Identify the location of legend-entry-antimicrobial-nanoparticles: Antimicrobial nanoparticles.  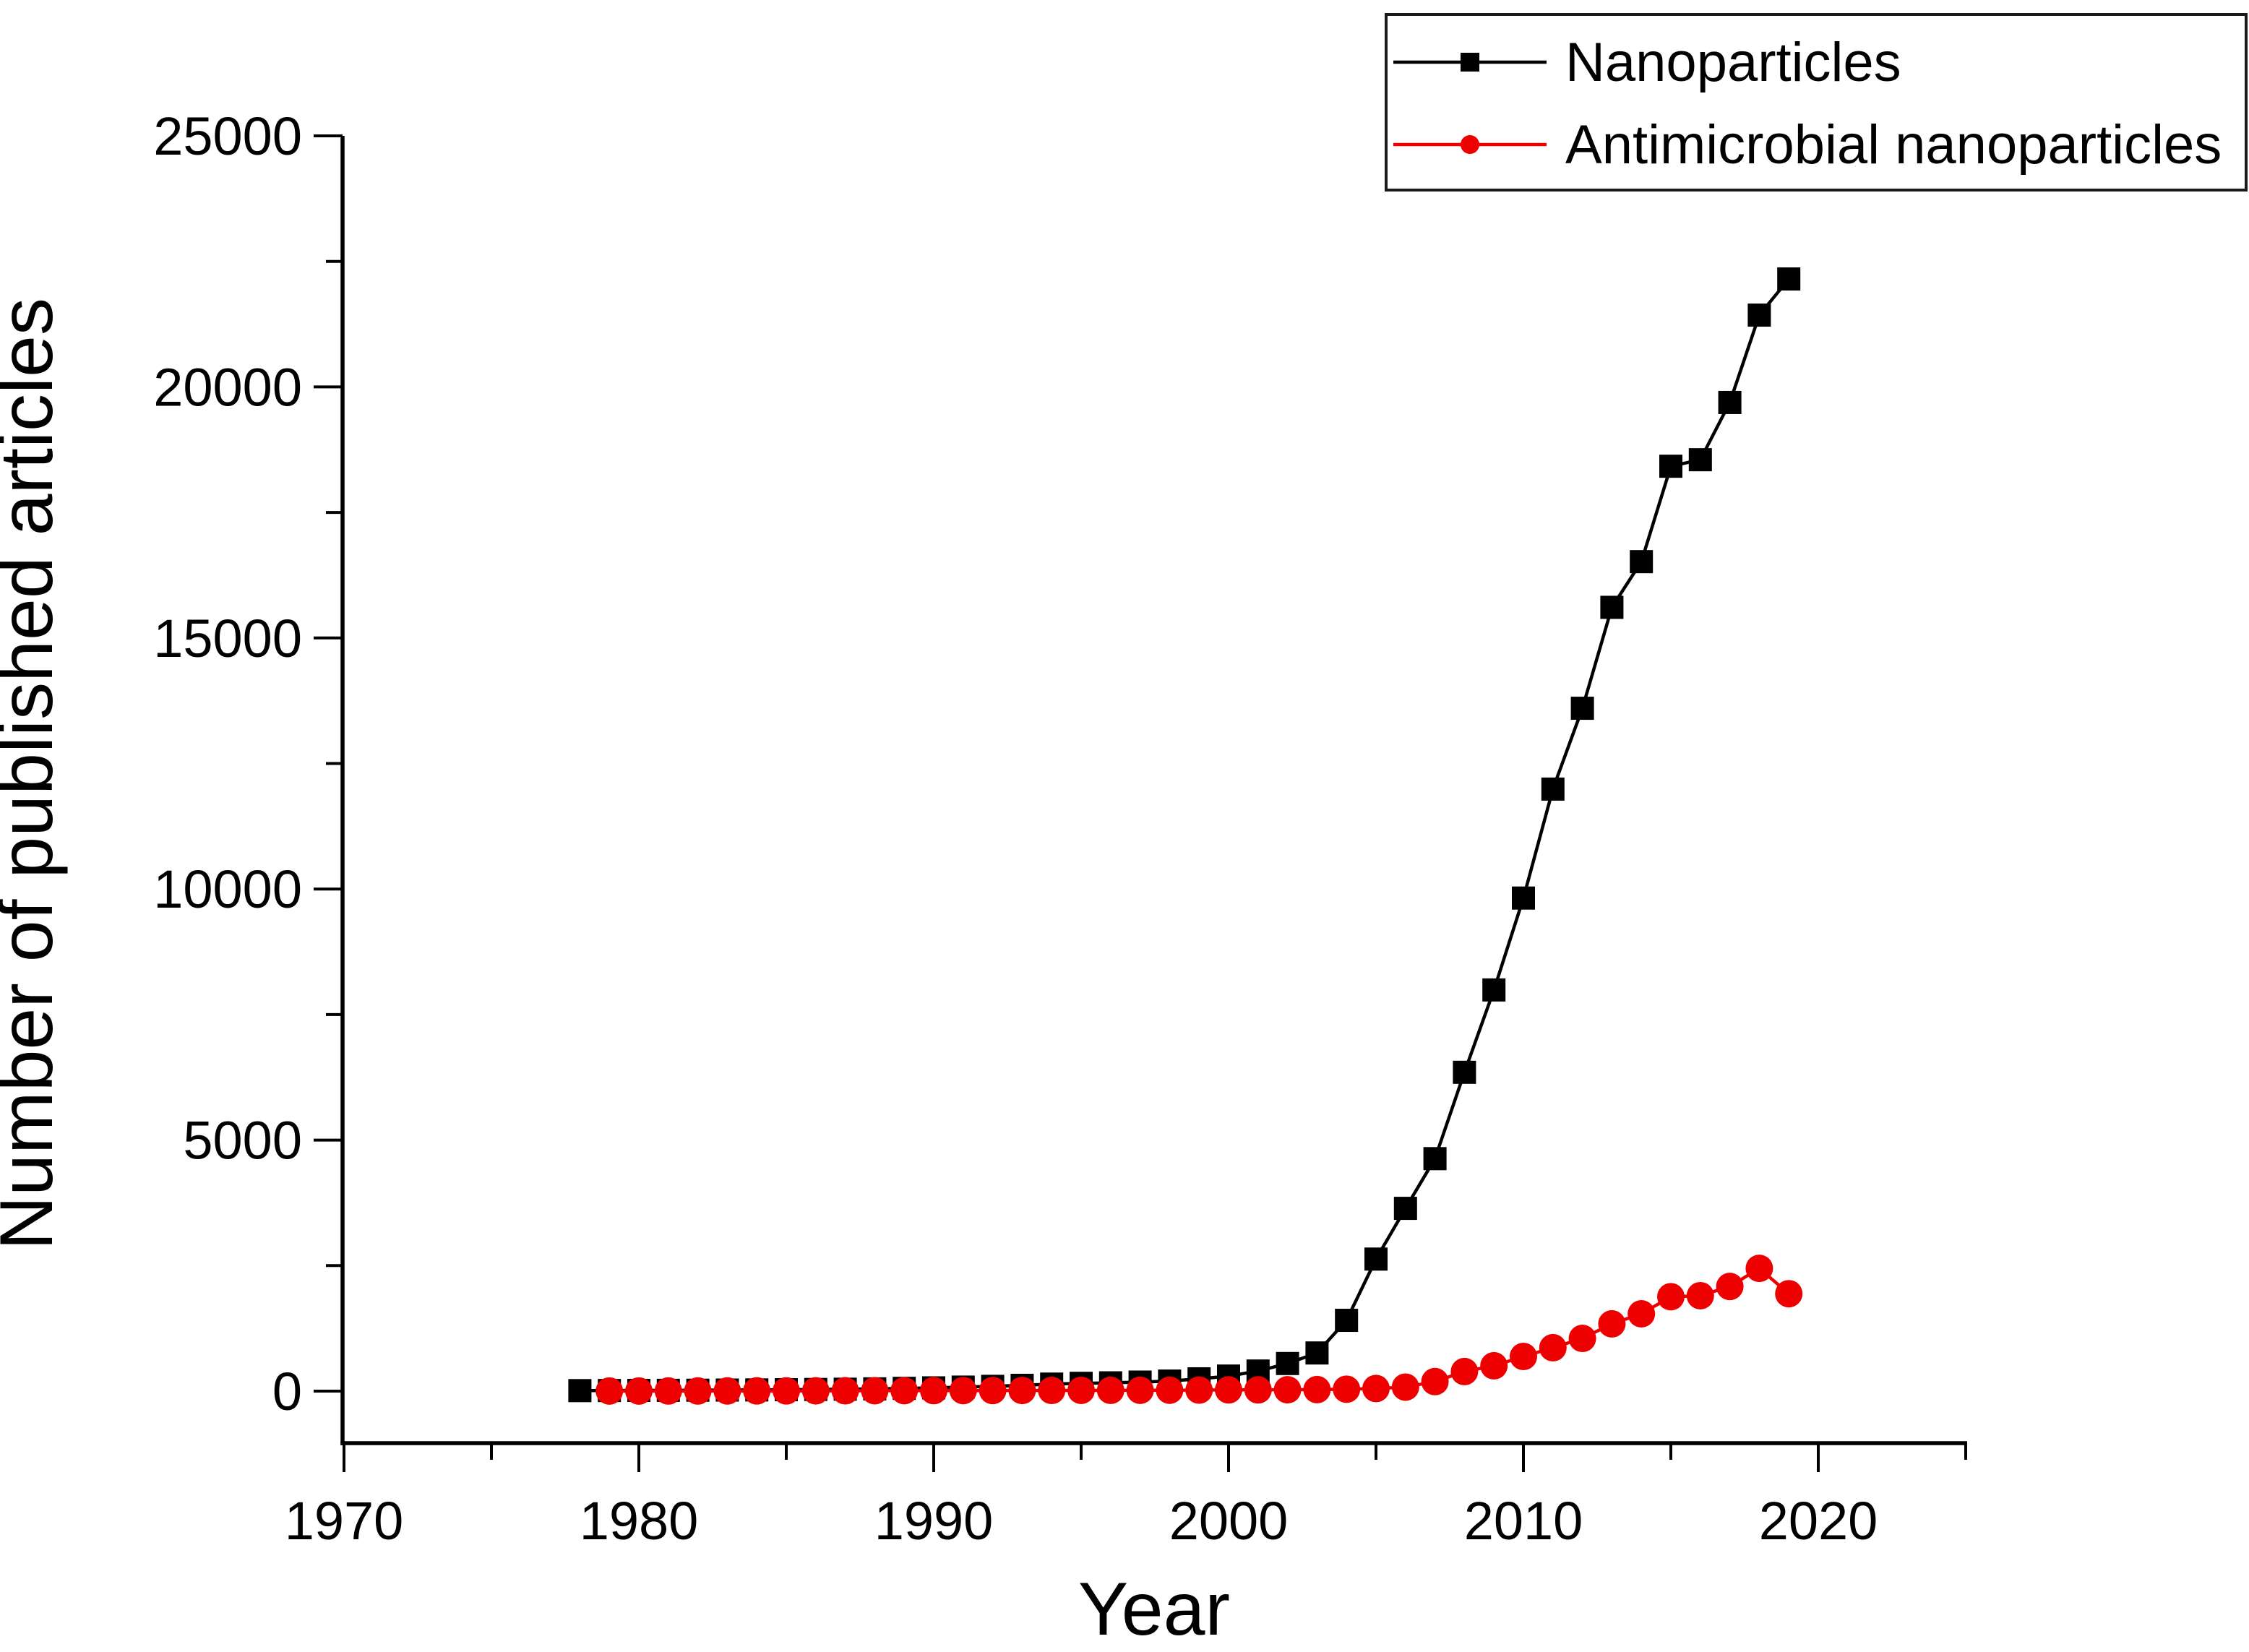
(1807, 145).